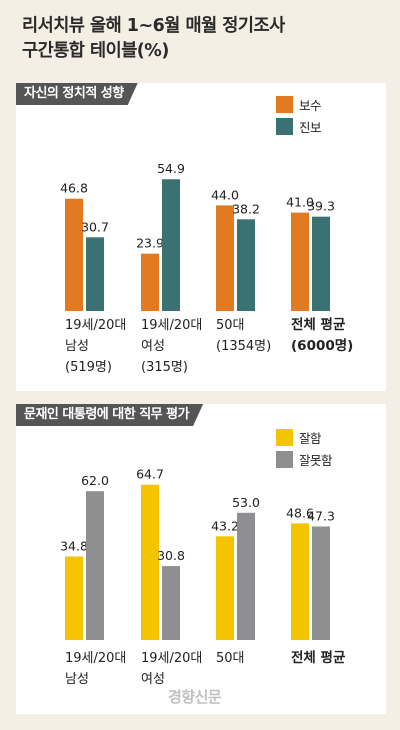  What do you see at coordinates (95, 226) in the screenshot?
I see `value-label-chart1-0-1: 30.7` at bounding box center [95, 226].